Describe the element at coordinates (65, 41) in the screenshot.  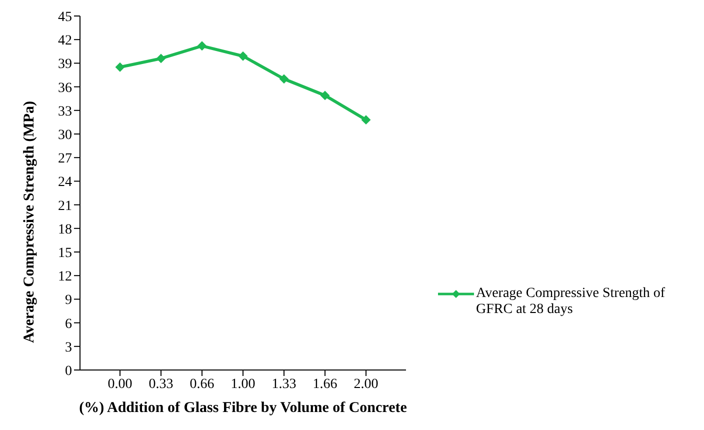
I see `y-tick-label: 42` at that location.